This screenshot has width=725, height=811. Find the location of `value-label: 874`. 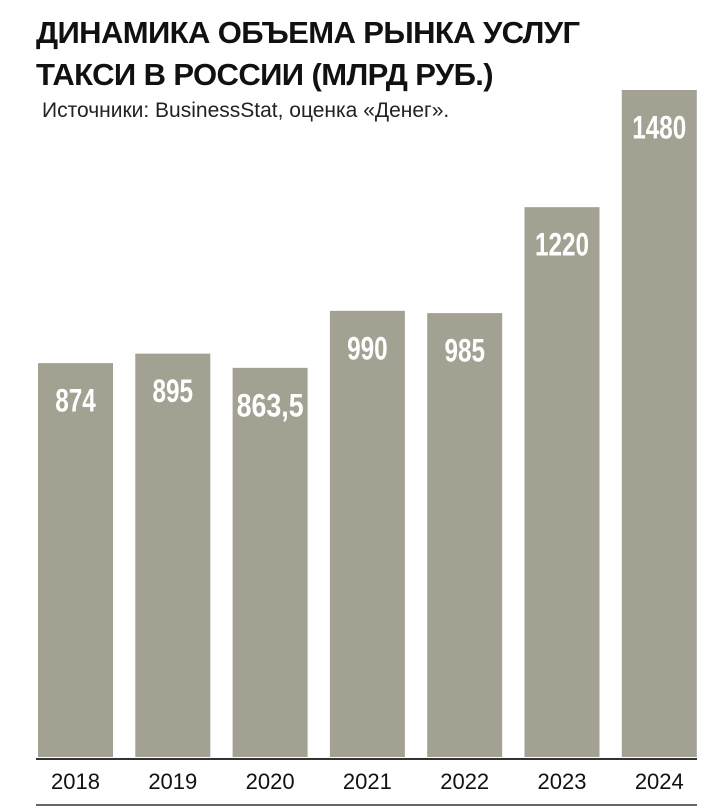

value-label: 874 is located at coordinates (75, 401).